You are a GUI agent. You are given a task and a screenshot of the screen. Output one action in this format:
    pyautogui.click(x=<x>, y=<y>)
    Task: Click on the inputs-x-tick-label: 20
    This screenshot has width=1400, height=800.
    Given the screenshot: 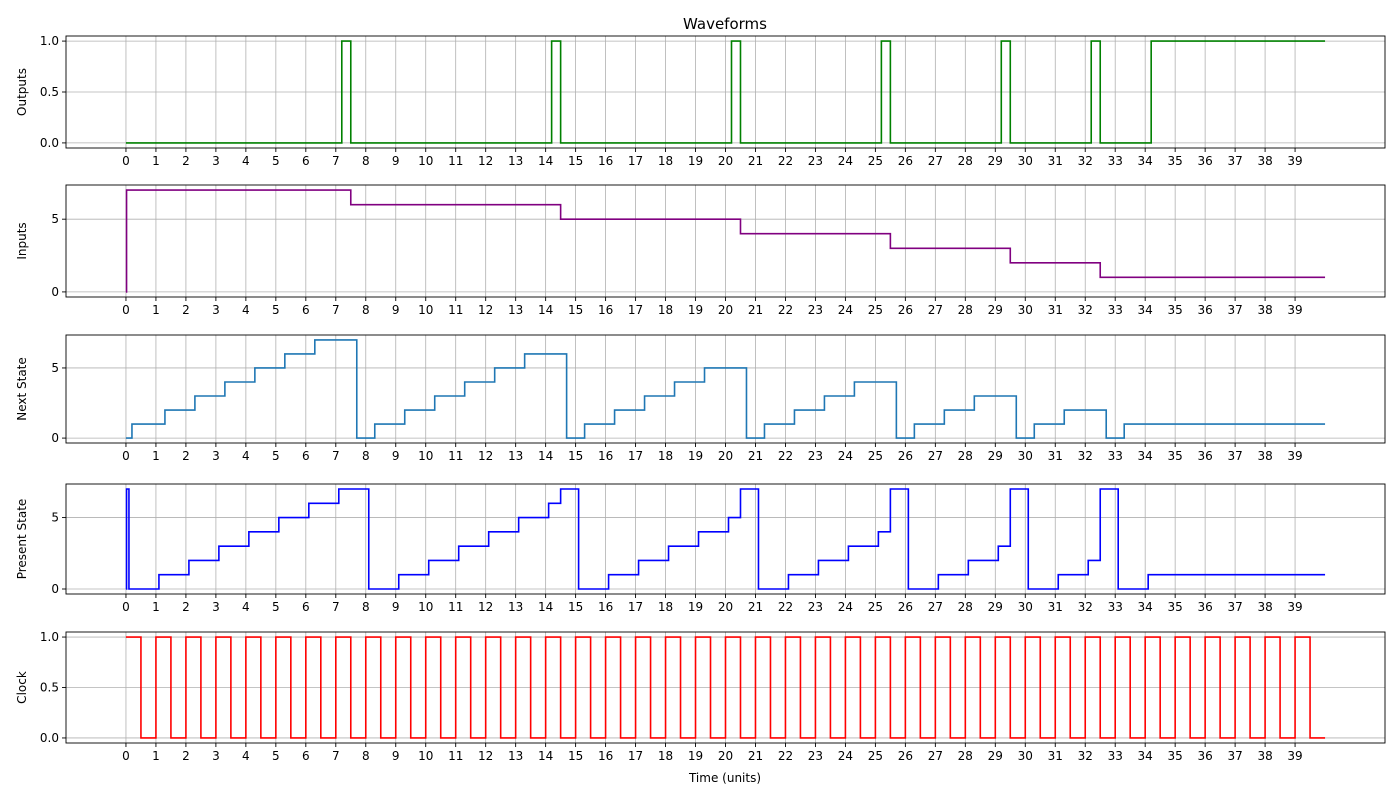 What is the action you would take?
    pyautogui.click(x=725, y=310)
    